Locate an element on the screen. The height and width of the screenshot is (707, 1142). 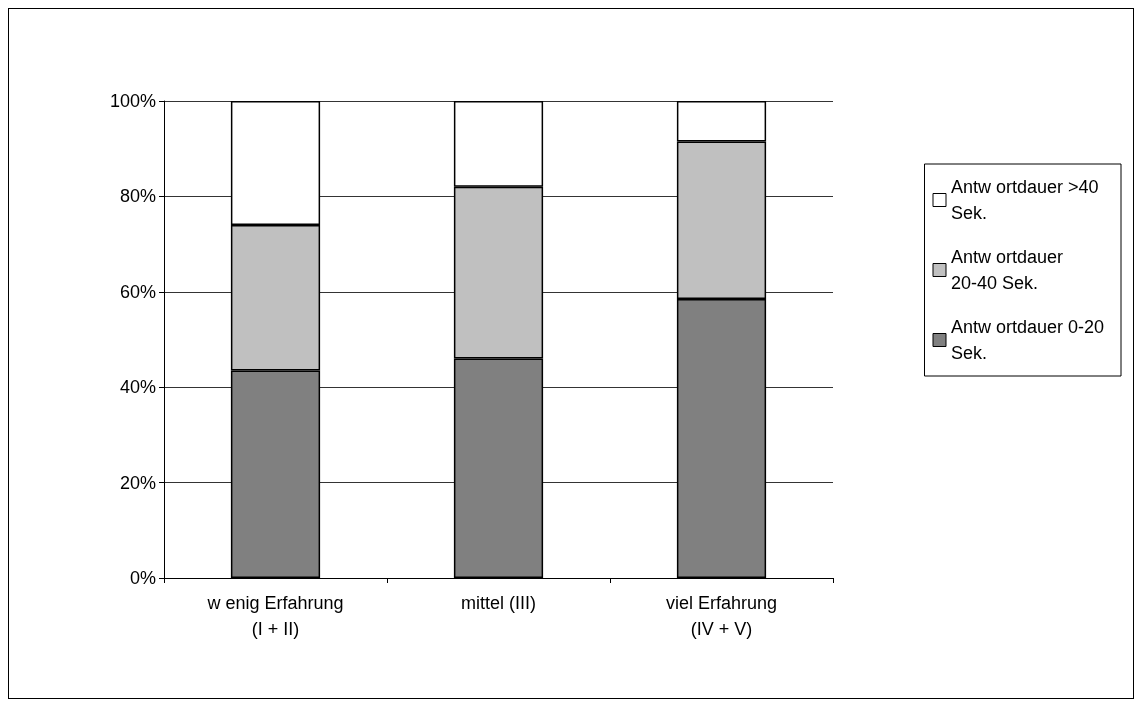
x-tick-label: mittel (III) is located at coordinates (498, 603).